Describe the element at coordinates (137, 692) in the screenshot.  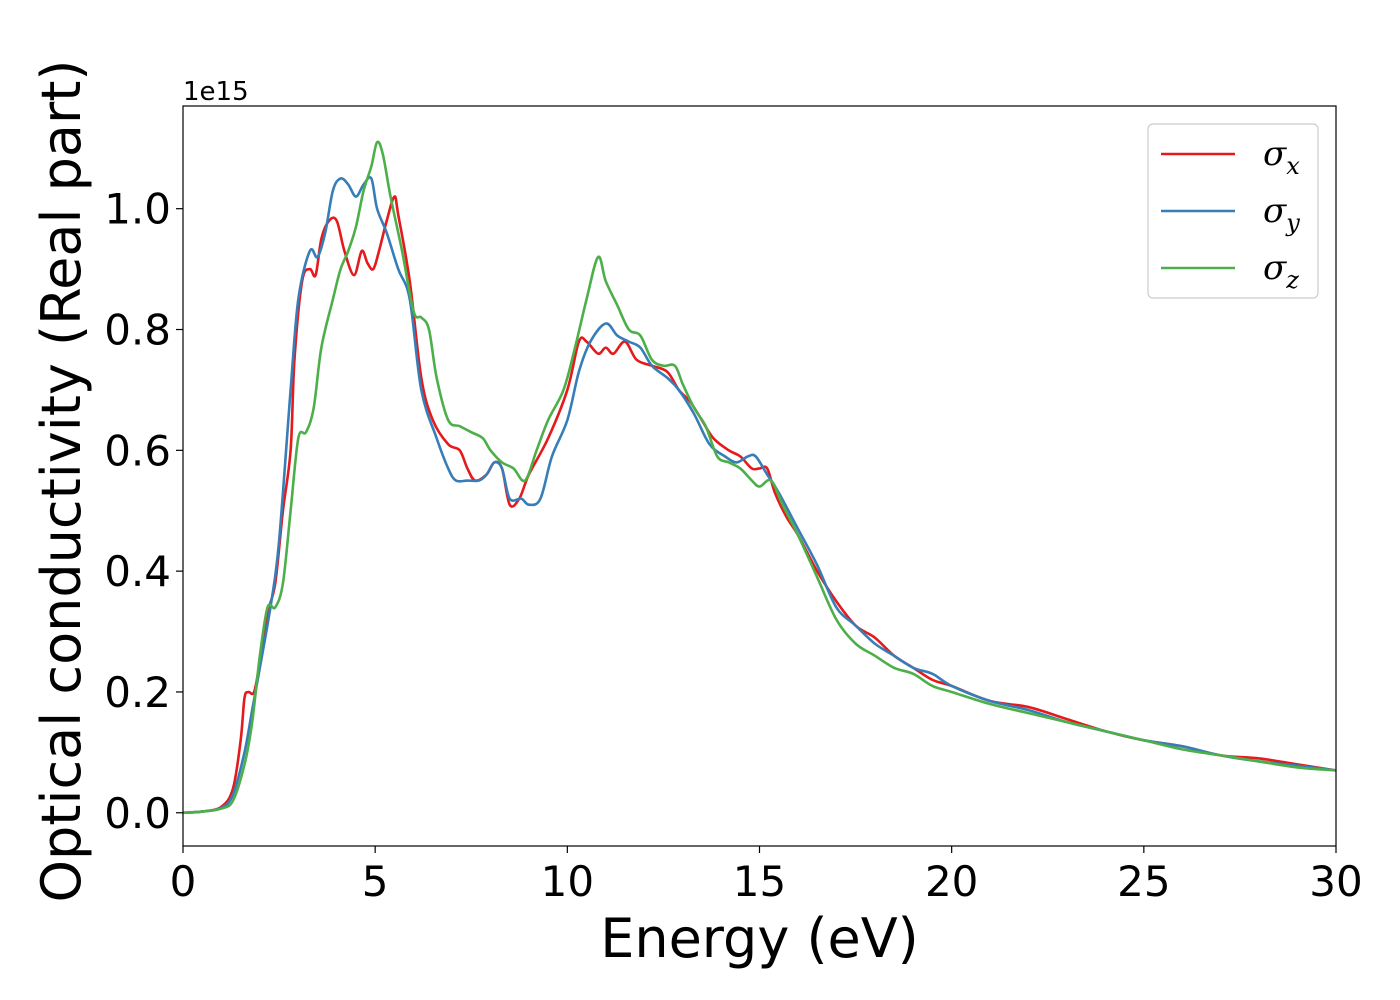
I see `y-tick-label: 0.2` at that location.